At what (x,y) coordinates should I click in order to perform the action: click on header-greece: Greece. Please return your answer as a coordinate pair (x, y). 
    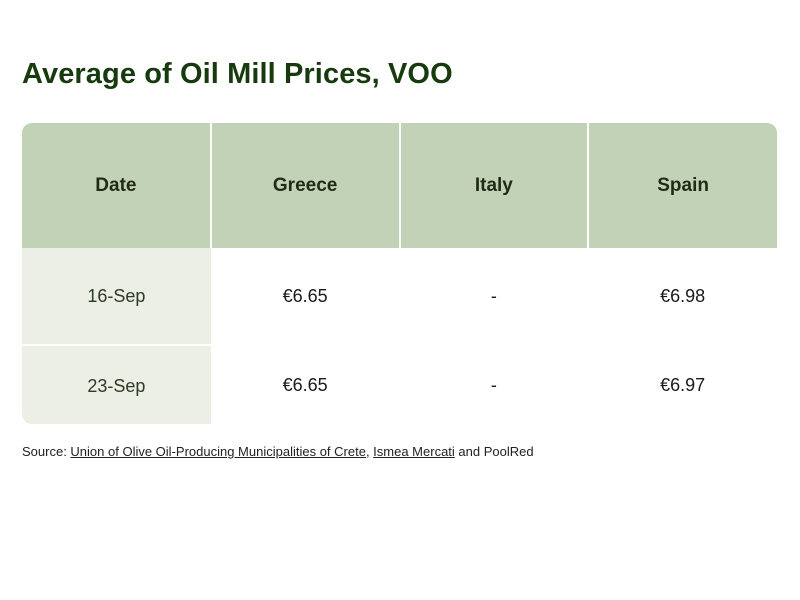
    Looking at the image, I should click on (305, 185).